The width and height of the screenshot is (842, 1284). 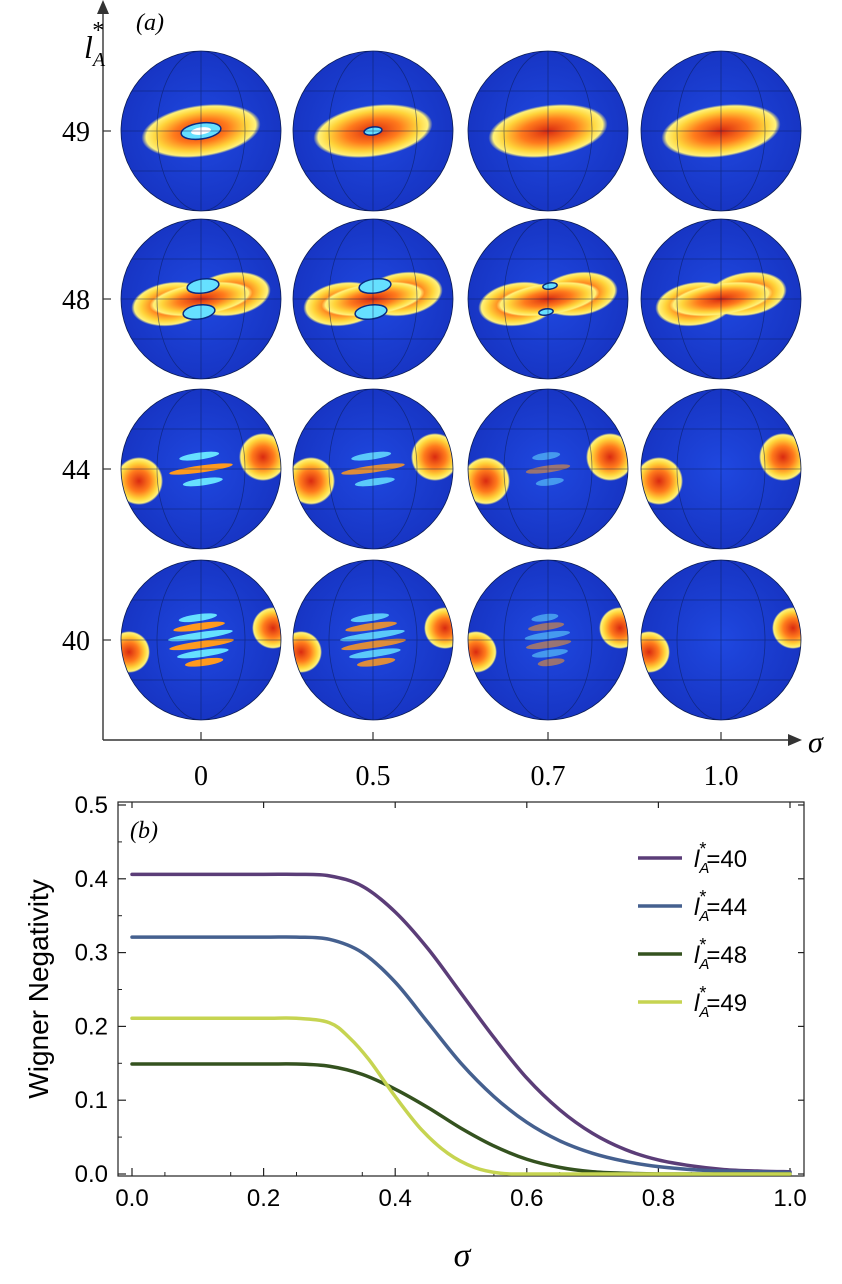 What do you see at coordinates (526, 1198) in the screenshot?
I see `x-tick-label: 0.6` at bounding box center [526, 1198].